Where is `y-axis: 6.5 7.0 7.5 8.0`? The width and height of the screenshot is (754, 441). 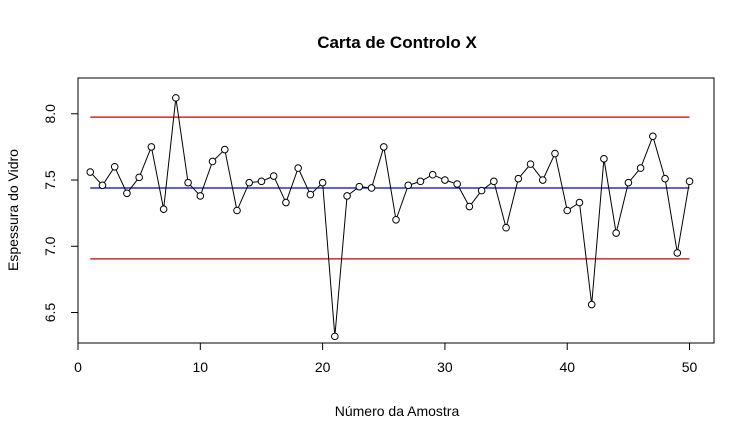
y-axis: 6.5 7.0 7.5 8.0 is located at coordinates (60, 213).